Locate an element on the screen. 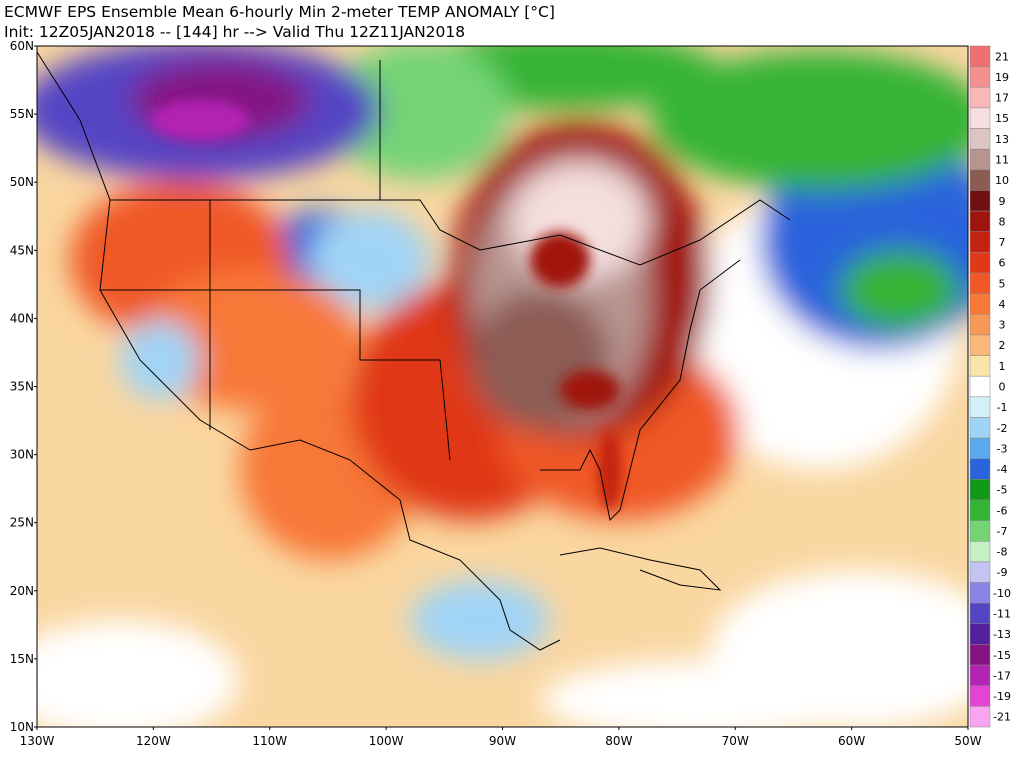 Image resolution: width=1024 pixels, height=772 pixels. colorbar-label: 1 is located at coordinates (1002, 366).